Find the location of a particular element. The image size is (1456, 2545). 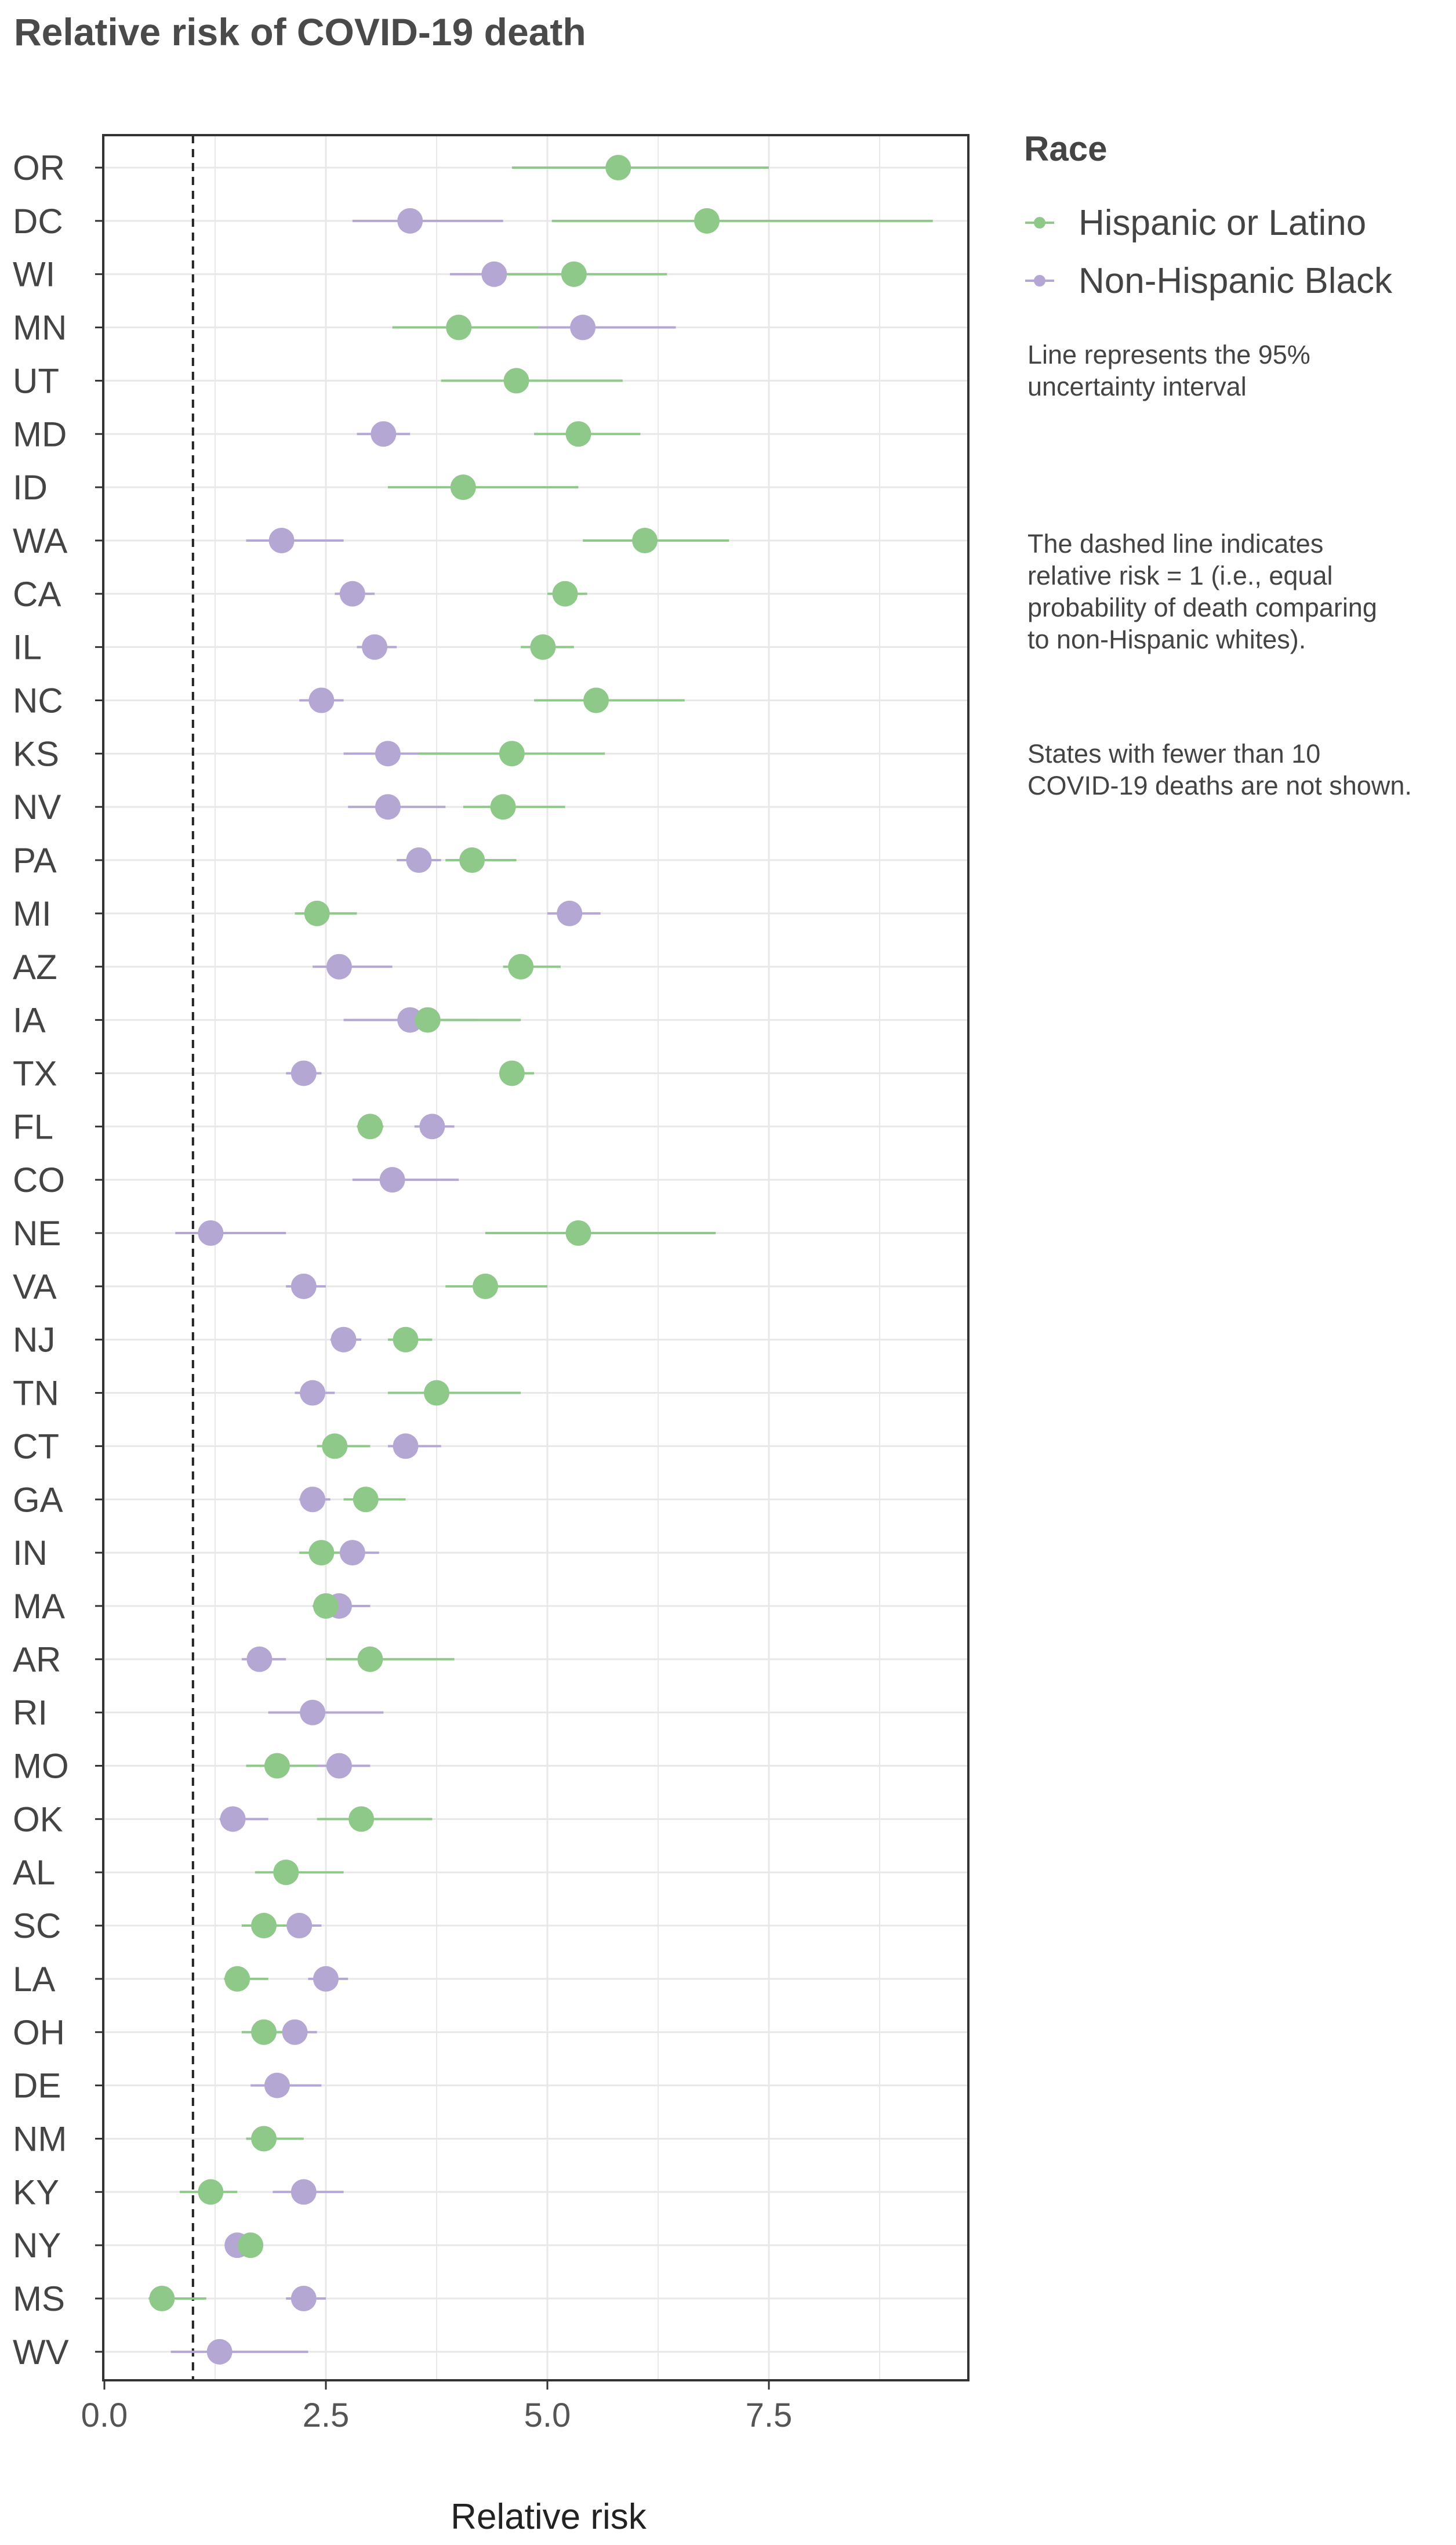

point-hispanic-sc is located at coordinates (264, 1926).